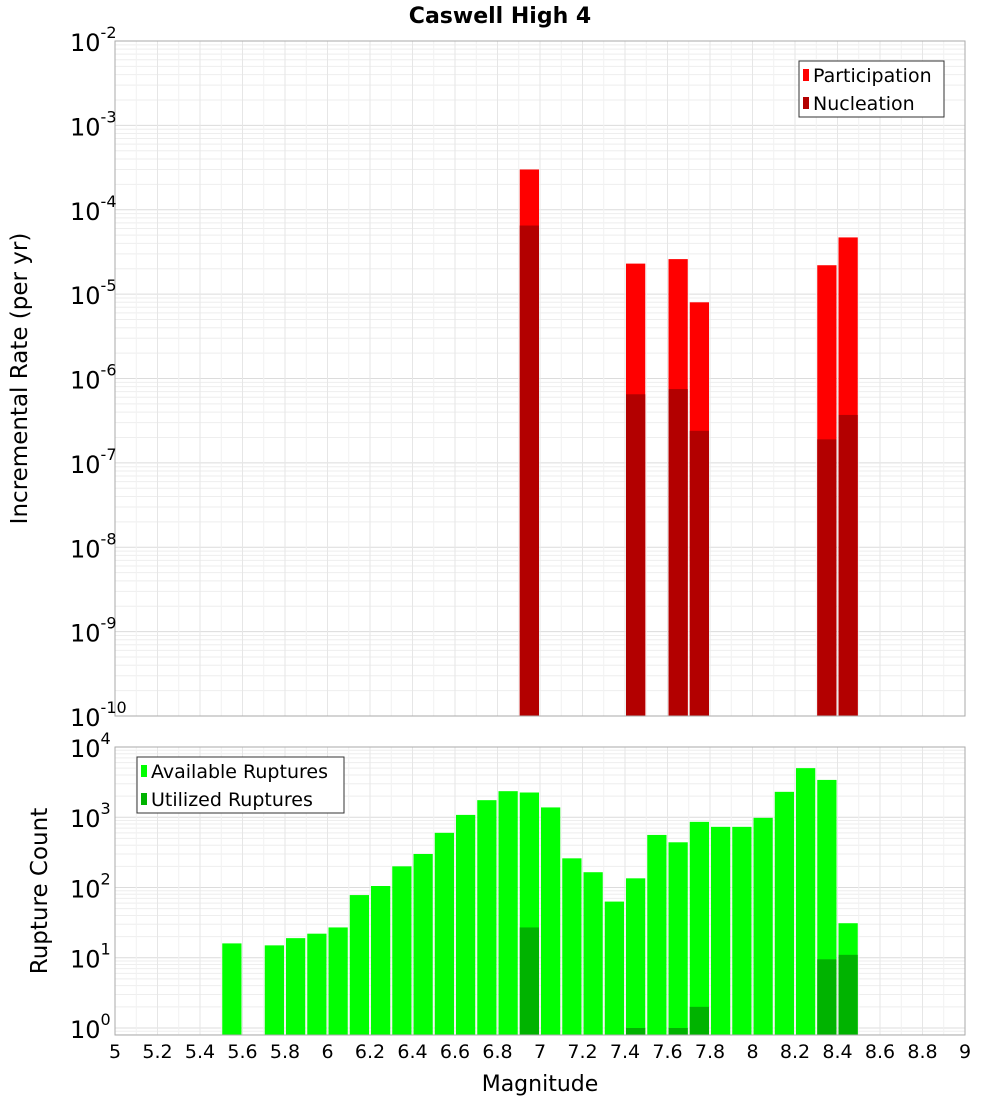 The width and height of the screenshot is (1000, 1100). I want to click on x-tick-label: 7.6, so click(667, 1052).